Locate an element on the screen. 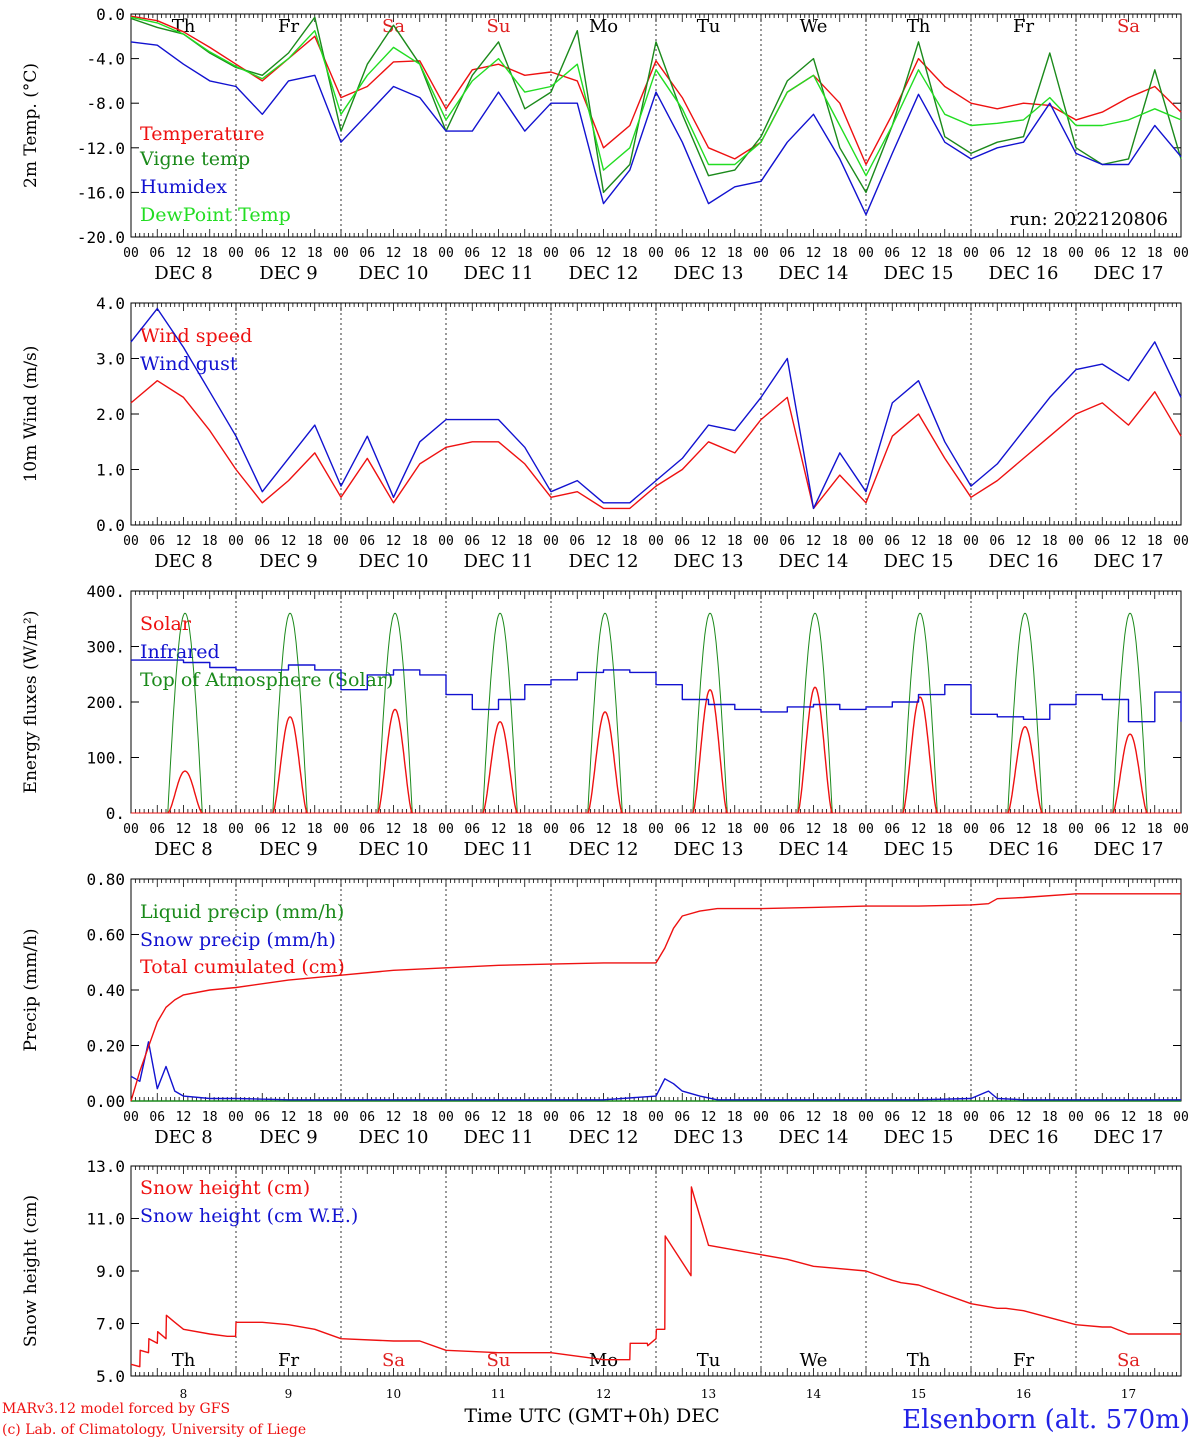 The height and width of the screenshot is (1440, 1194). weekday-label: Su is located at coordinates (499, 26).